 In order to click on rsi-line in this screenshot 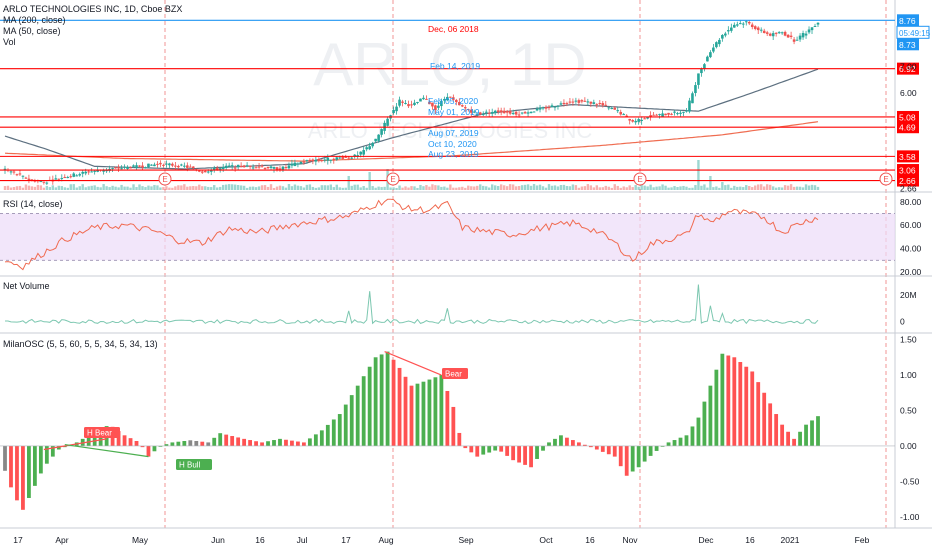, I will do `click(411, 234)`.